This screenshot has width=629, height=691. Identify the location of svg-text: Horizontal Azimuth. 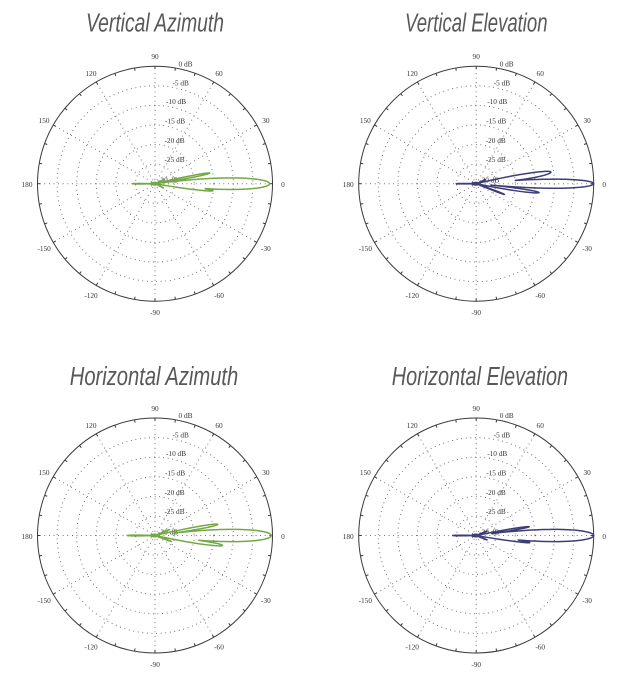
(154, 377).